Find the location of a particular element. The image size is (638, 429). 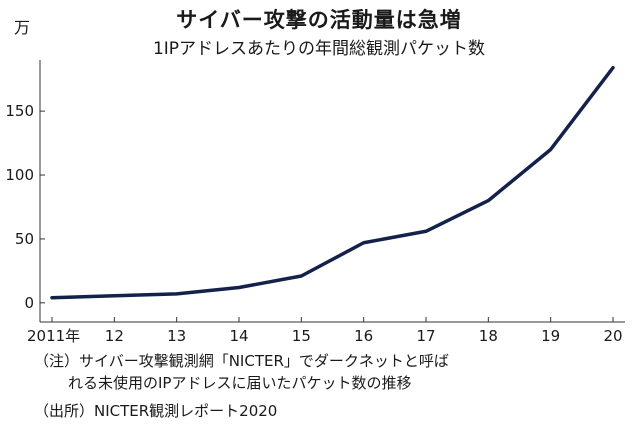

x-tick-label: 14 is located at coordinates (238, 336).